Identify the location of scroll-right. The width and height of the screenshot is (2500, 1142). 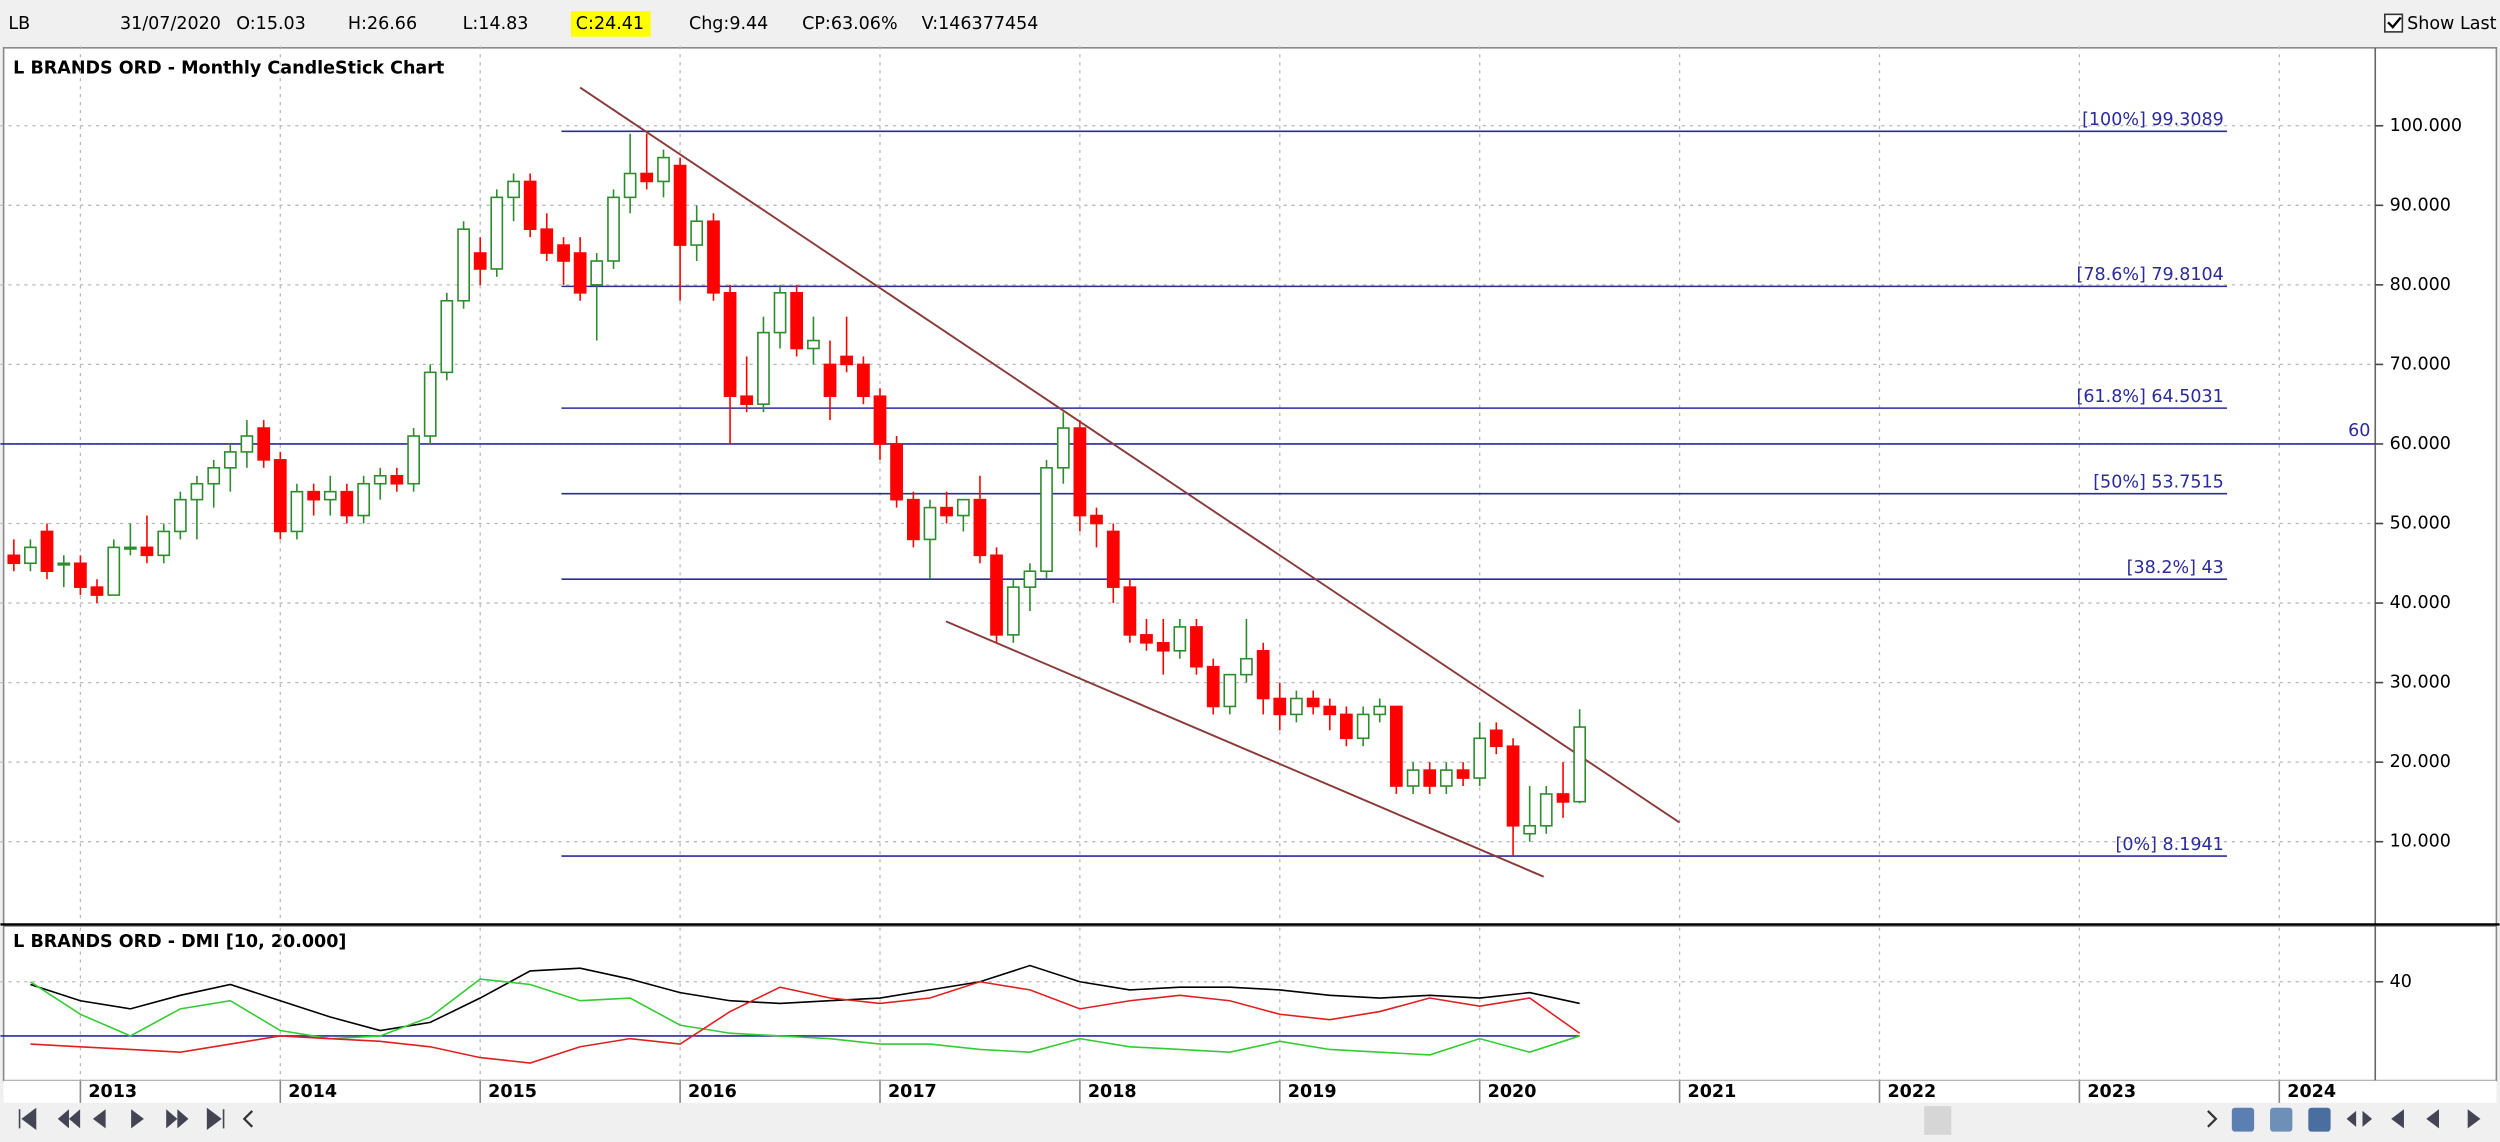
(2212, 1119).